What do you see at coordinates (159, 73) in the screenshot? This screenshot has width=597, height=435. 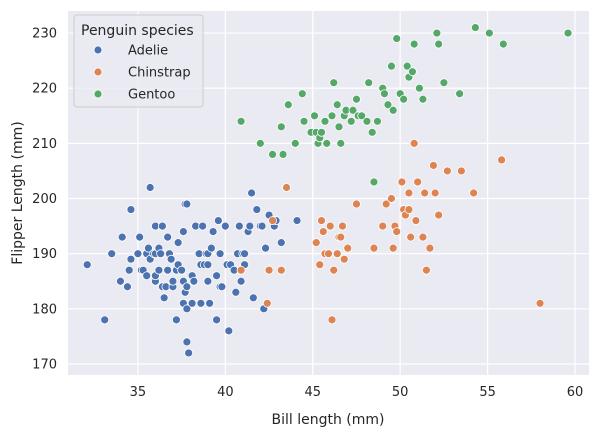 I see `legend-label: Chinstrap` at bounding box center [159, 73].